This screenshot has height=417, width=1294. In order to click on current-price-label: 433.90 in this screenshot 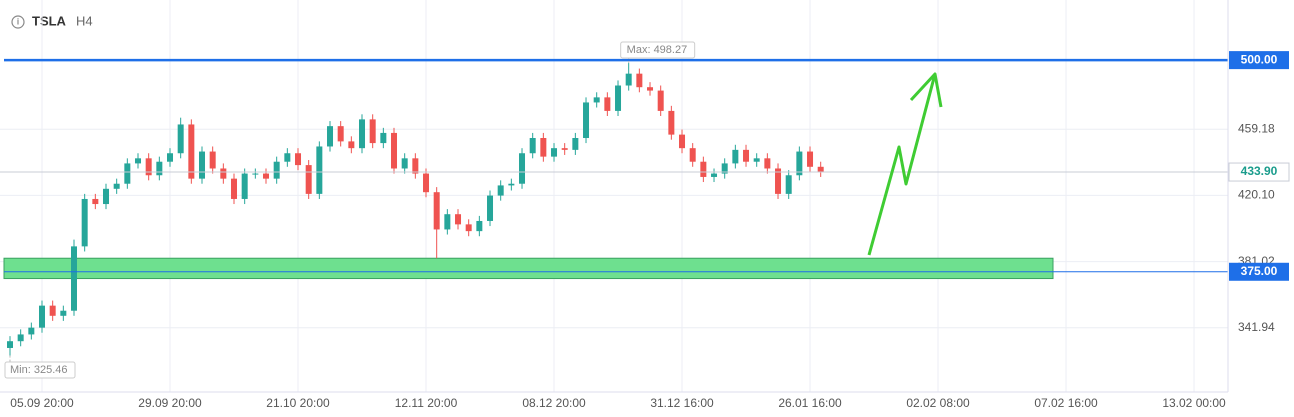, I will do `click(1259, 171)`.